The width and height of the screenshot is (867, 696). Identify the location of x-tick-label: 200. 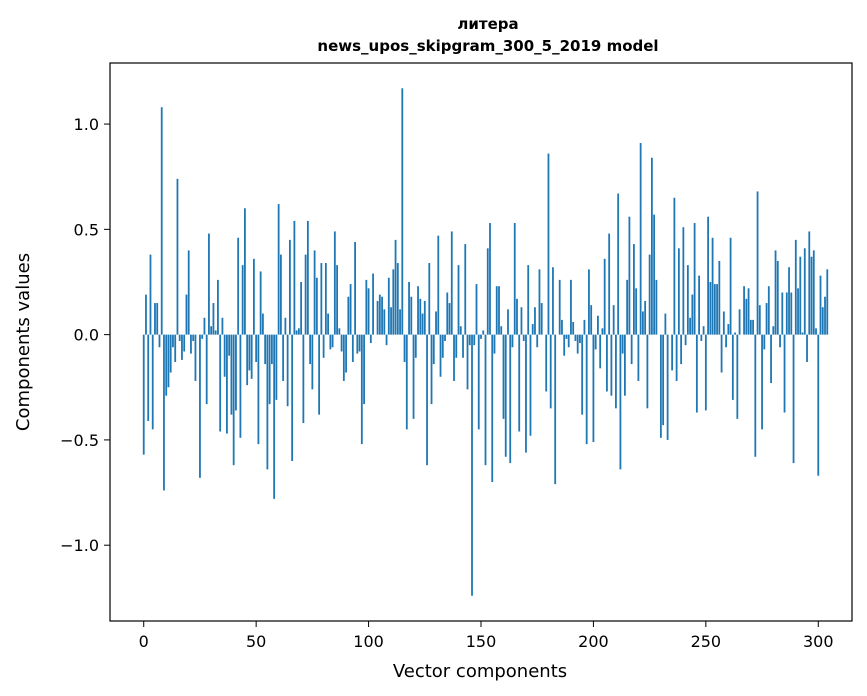
(593, 641).